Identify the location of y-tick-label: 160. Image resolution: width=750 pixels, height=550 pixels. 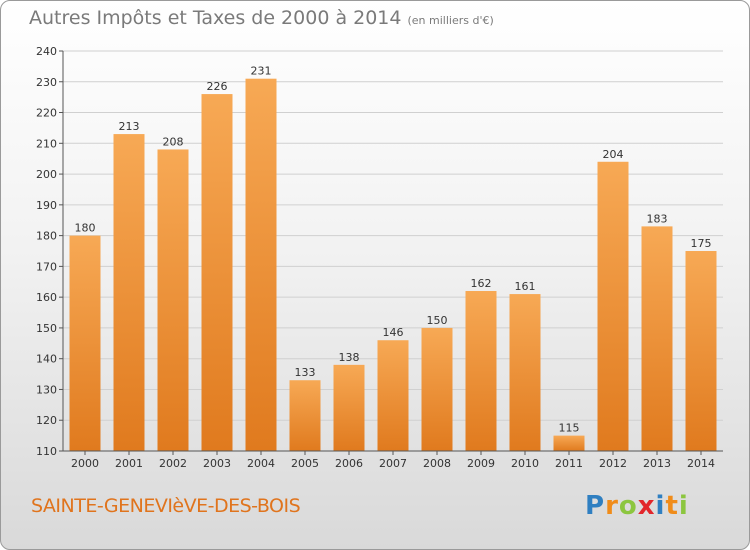
(46, 297).